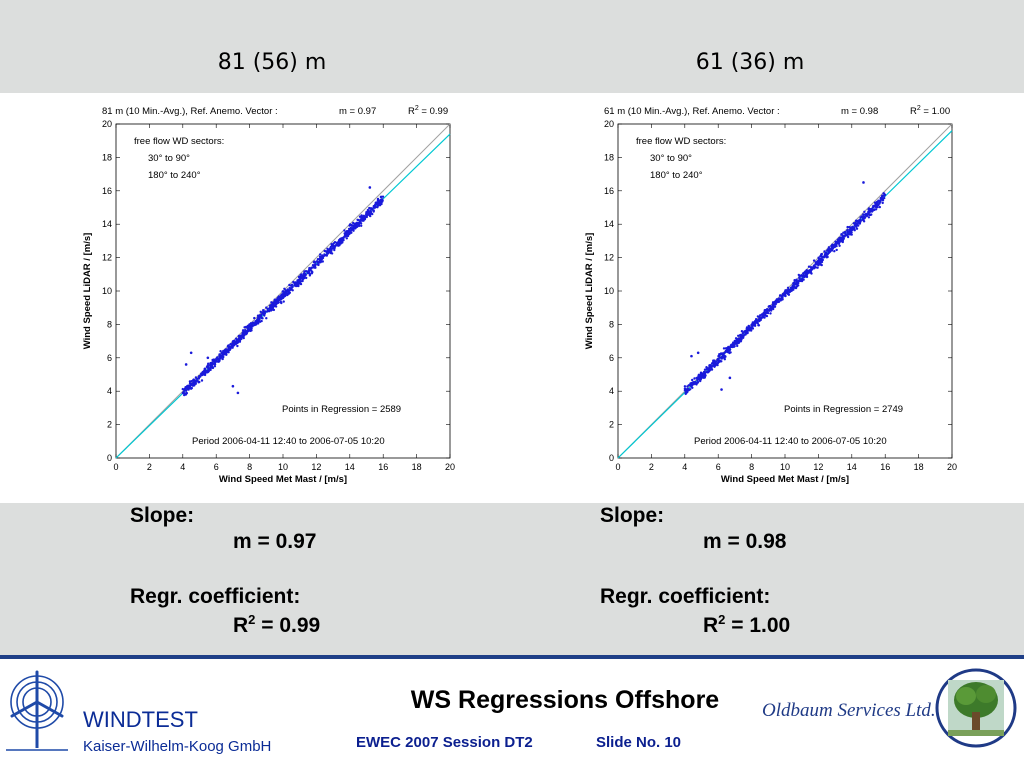  What do you see at coordinates (277, 624) in the screenshot?
I see `r2-value-left: R2 = 0.99` at bounding box center [277, 624].